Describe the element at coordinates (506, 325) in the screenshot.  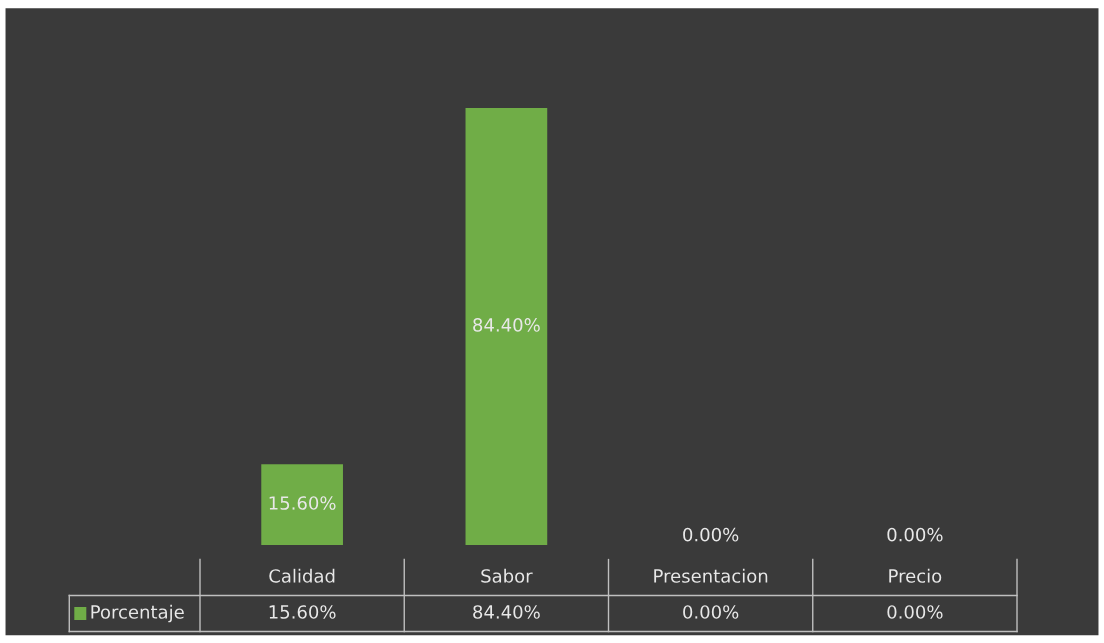
I see `text: 84.40%` at that location.